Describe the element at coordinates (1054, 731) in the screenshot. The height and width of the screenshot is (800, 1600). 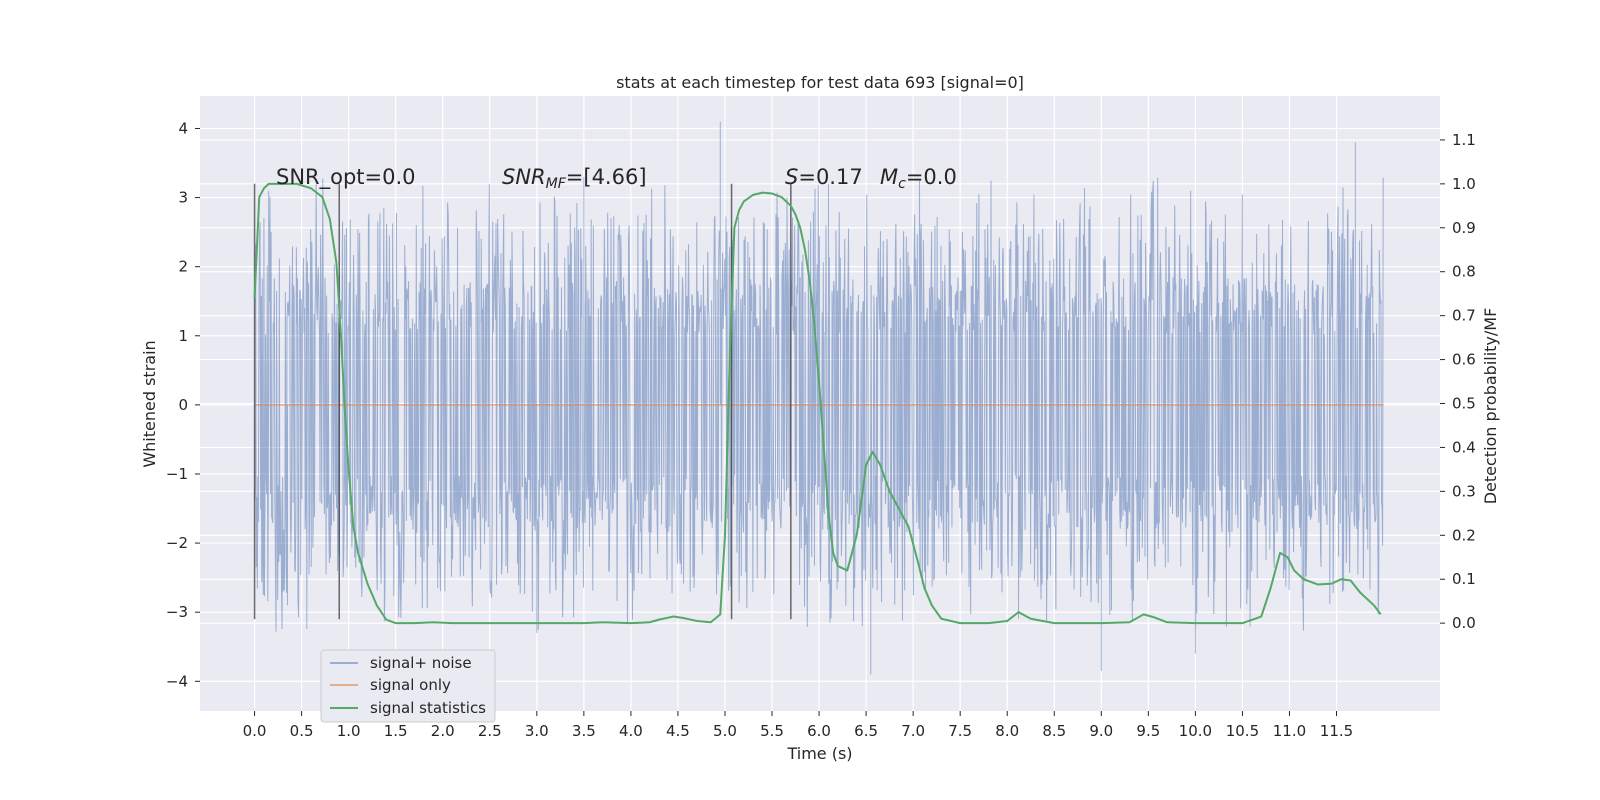
I see `x-tick-label-17: 8.5` at that location.